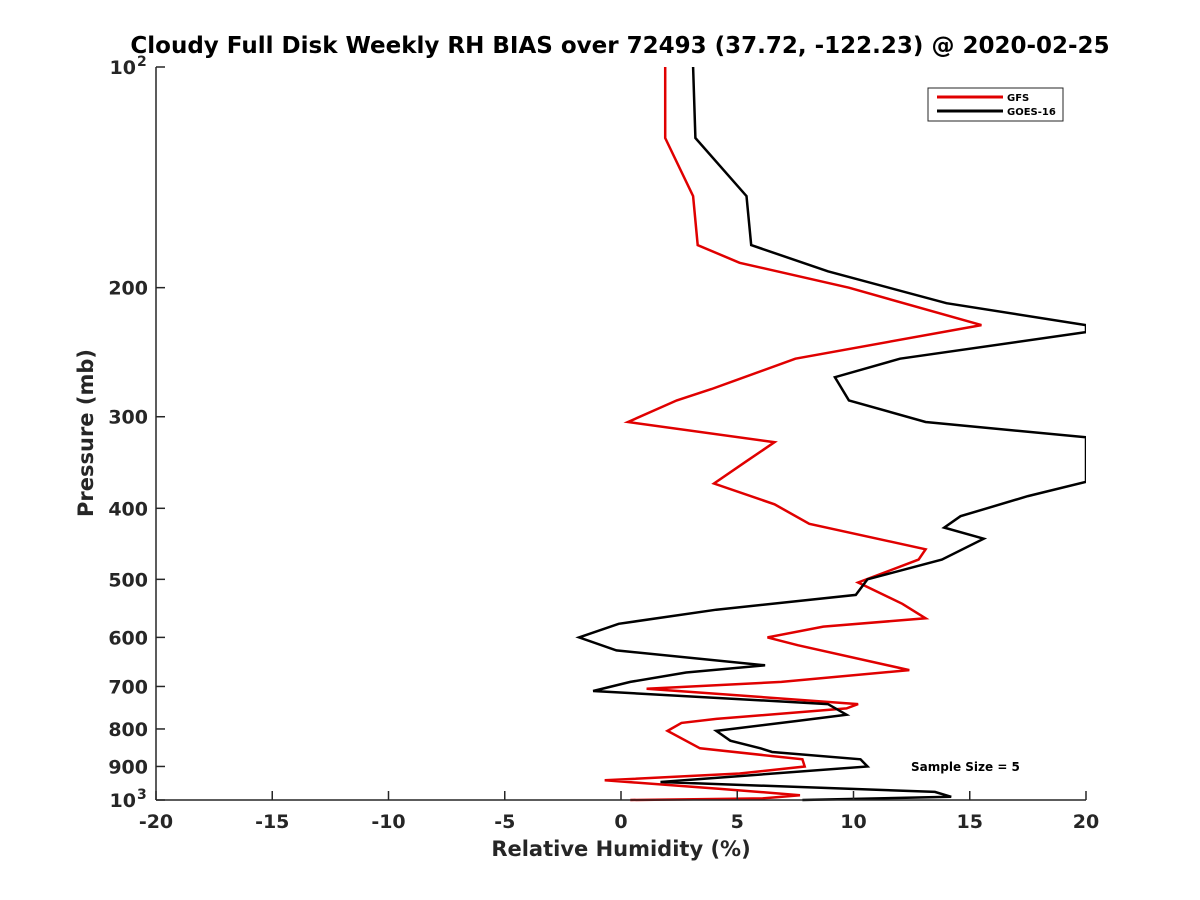 The height and width of the screenshot is (900, 1200). What do you see at coordinates (620, 822) in the screenshot?
I see `x-tick-label: 0` at bounding box center [620, 822].